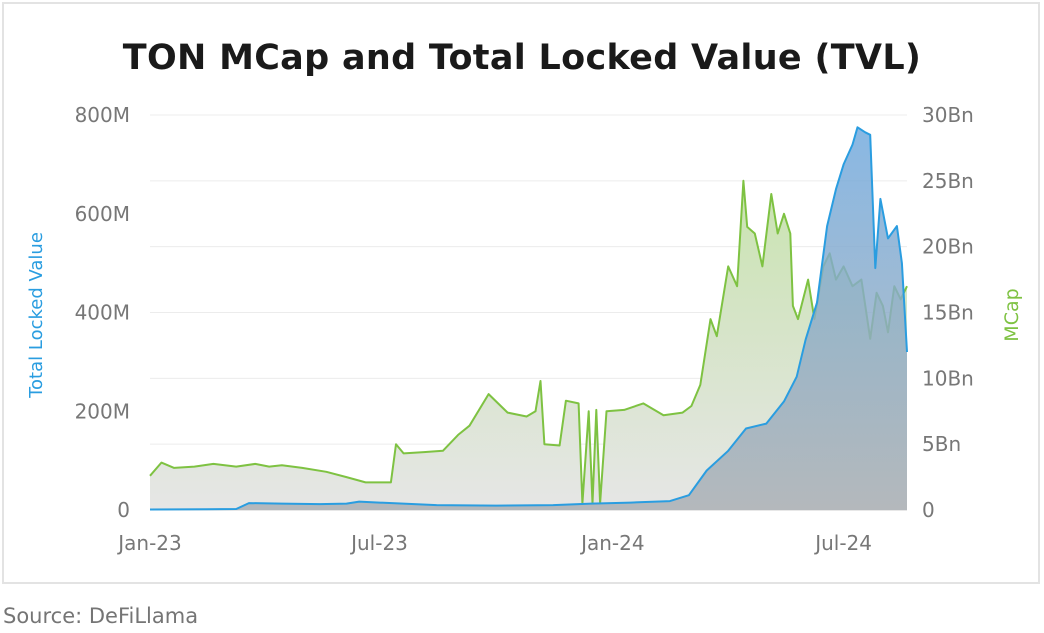  I want to click on chart-title: TON MCap and Total Locked Value (TVL), so click(522, 58).